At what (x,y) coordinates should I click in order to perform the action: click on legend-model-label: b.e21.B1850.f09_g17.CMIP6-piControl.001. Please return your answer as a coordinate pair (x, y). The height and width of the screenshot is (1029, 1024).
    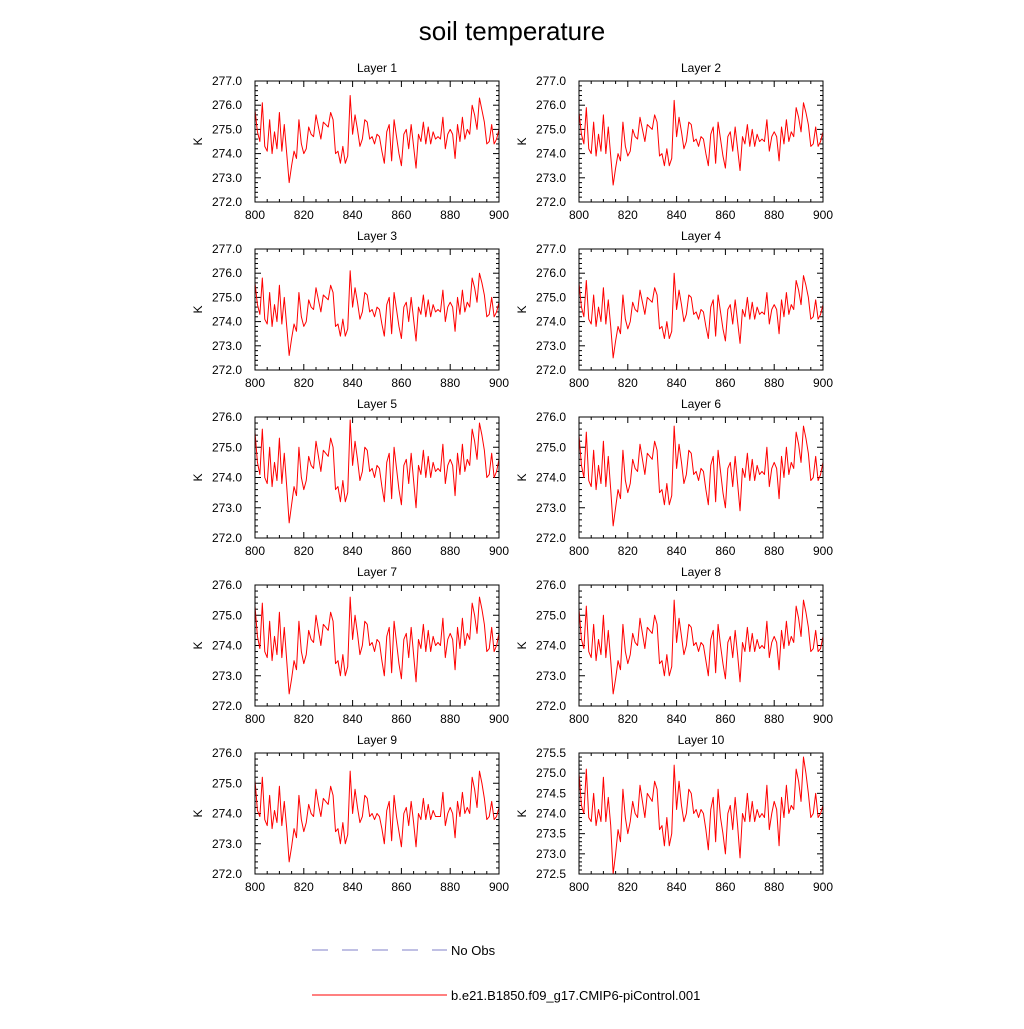
    Looking at the image, I should click on (575, 995).